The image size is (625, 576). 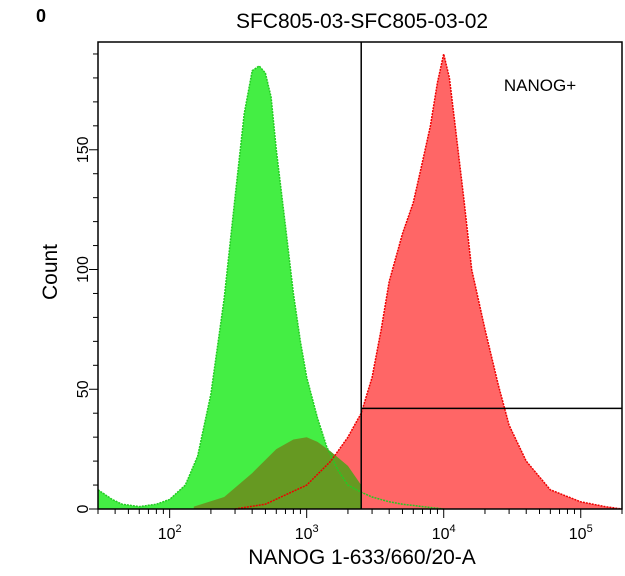 I want to click on gate-label: NANOG+, so click(x=540, y=85).